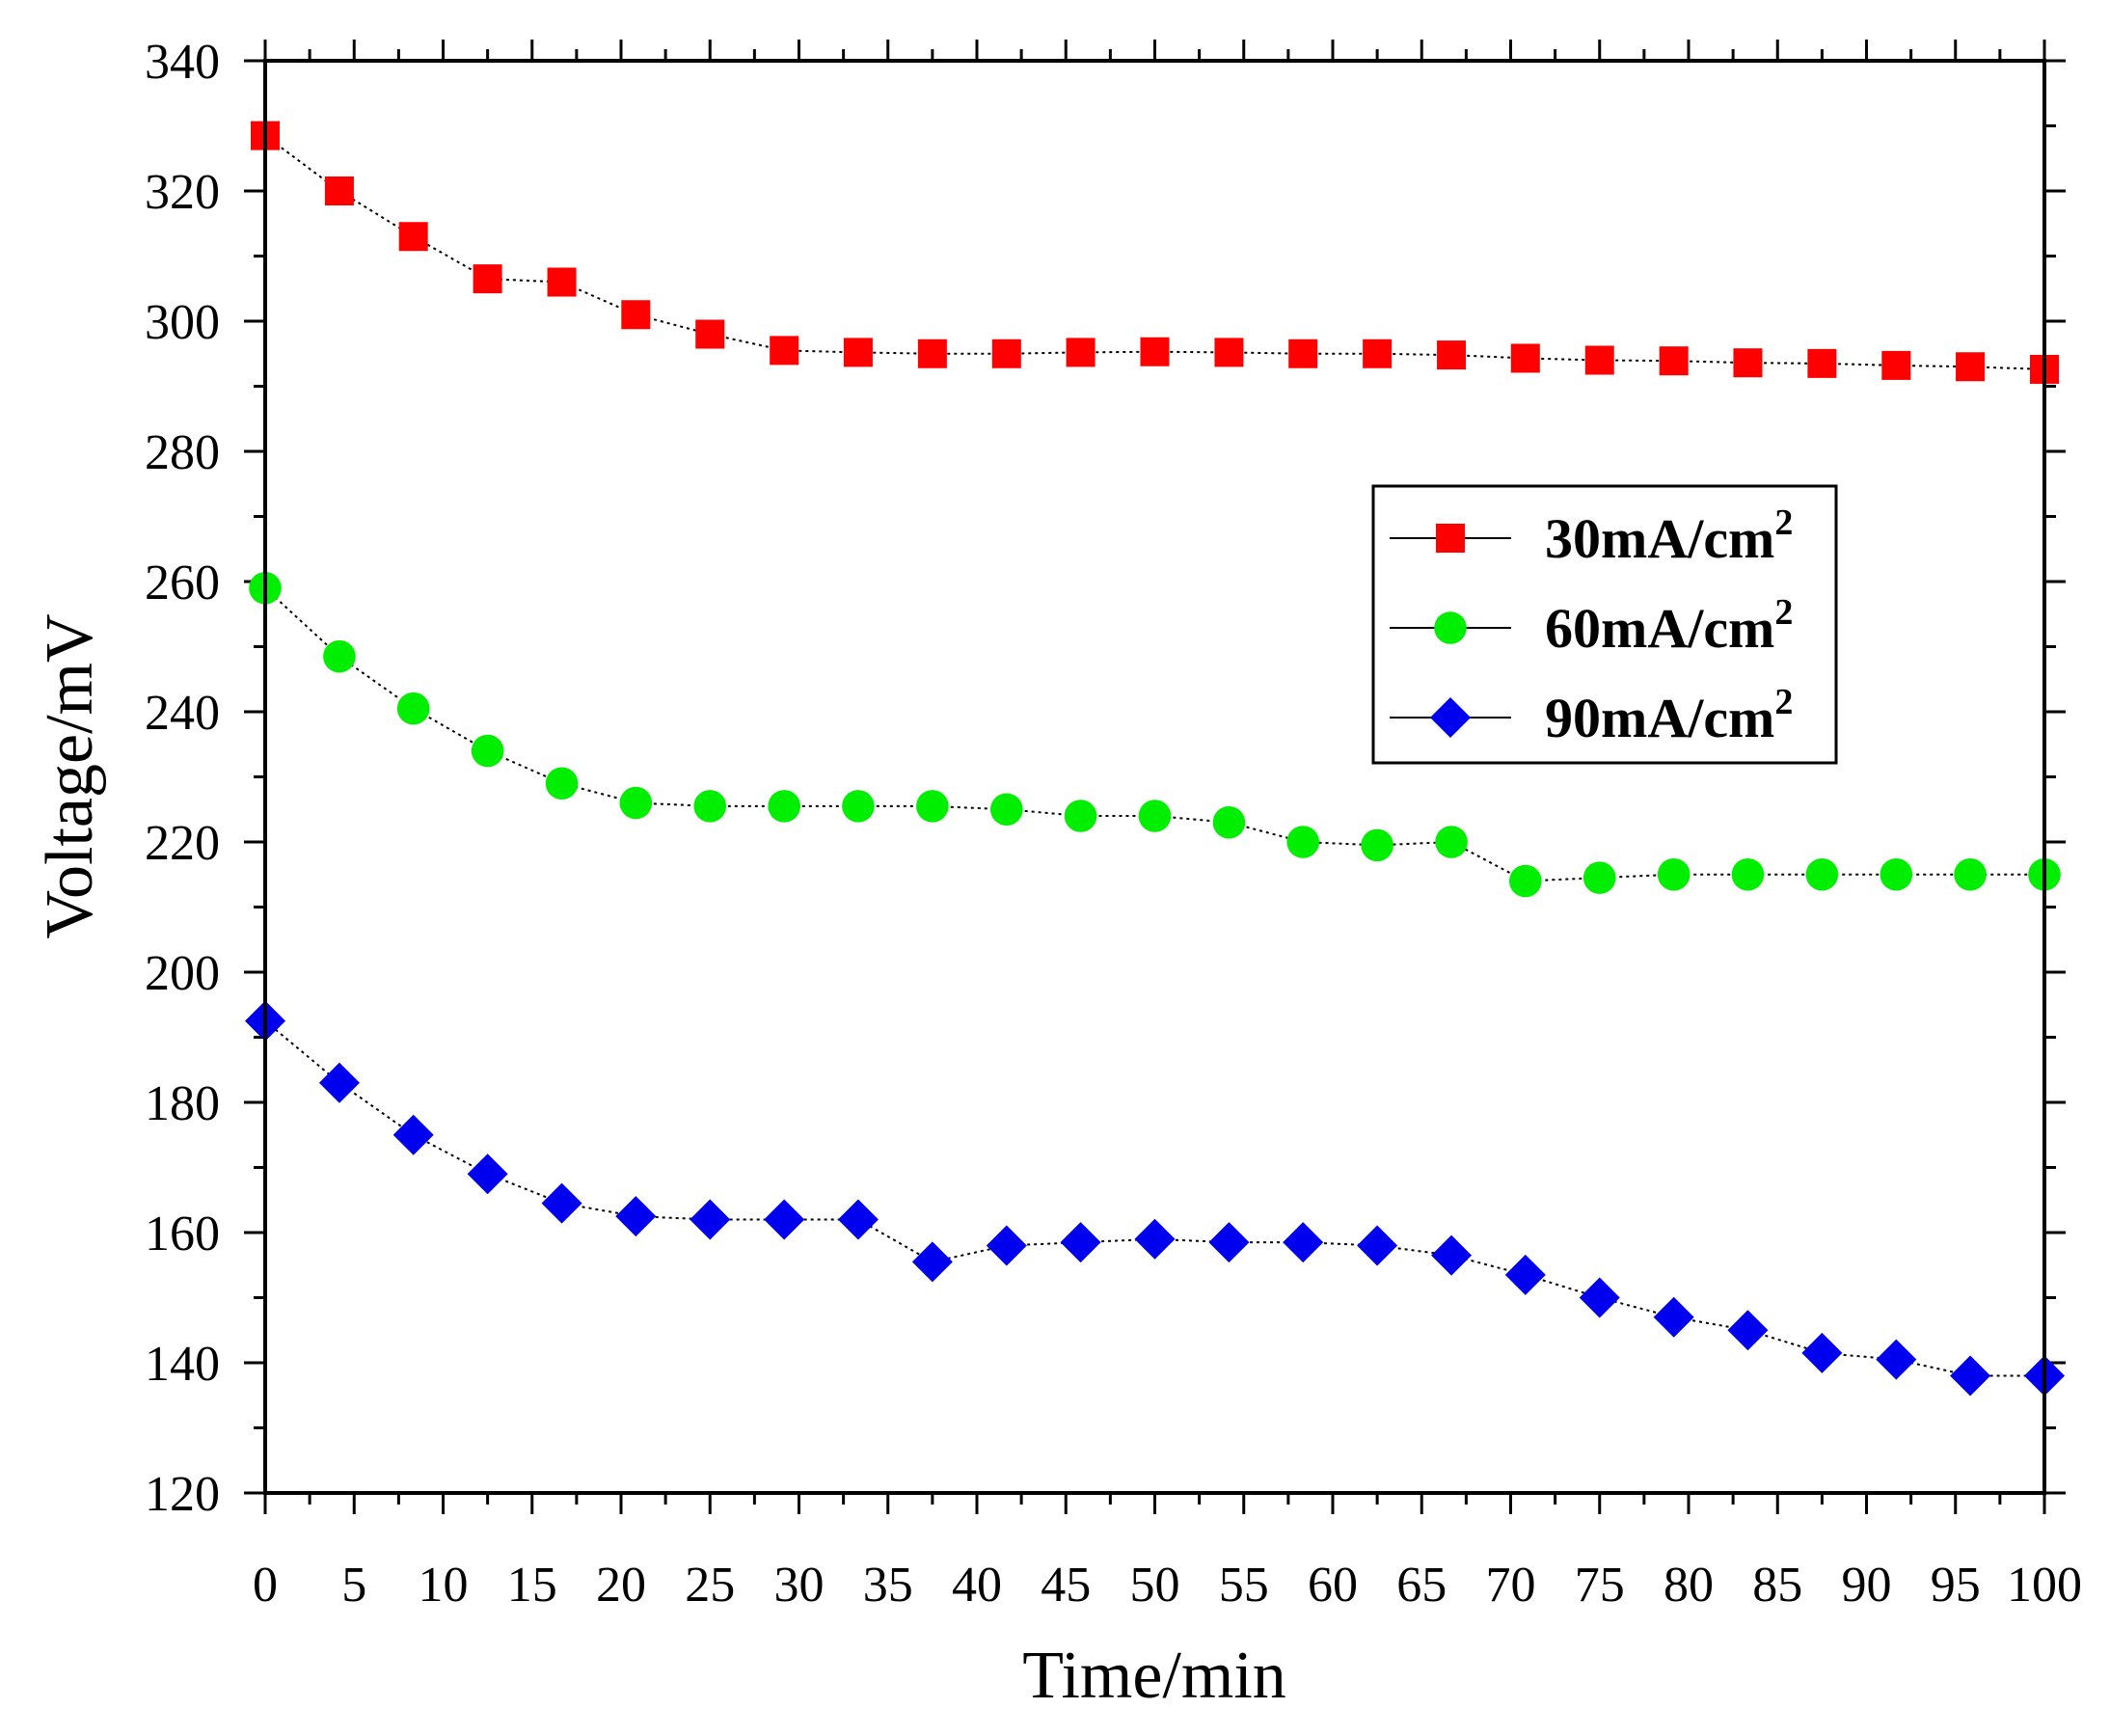  Describe the element at coordinates (977, 1585) in the screenshot. I see `x-tick-label: 40` at that location.